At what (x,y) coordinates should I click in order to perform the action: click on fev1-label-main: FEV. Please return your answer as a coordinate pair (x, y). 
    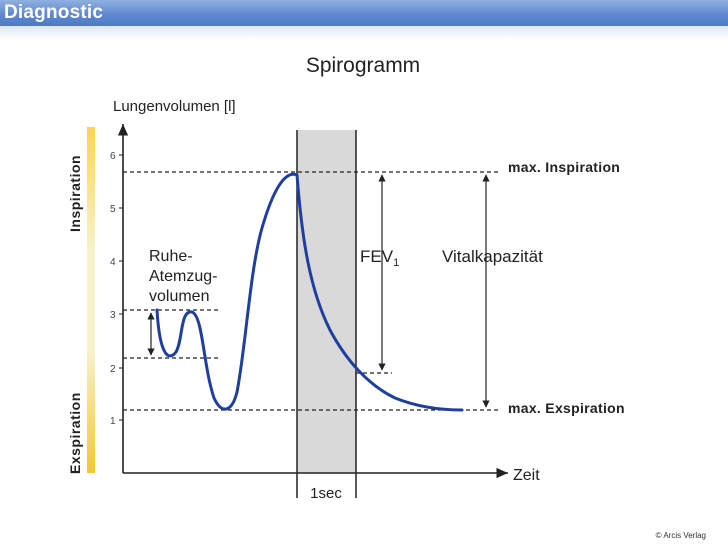
    Looking at the image, I should click on (377, 256).